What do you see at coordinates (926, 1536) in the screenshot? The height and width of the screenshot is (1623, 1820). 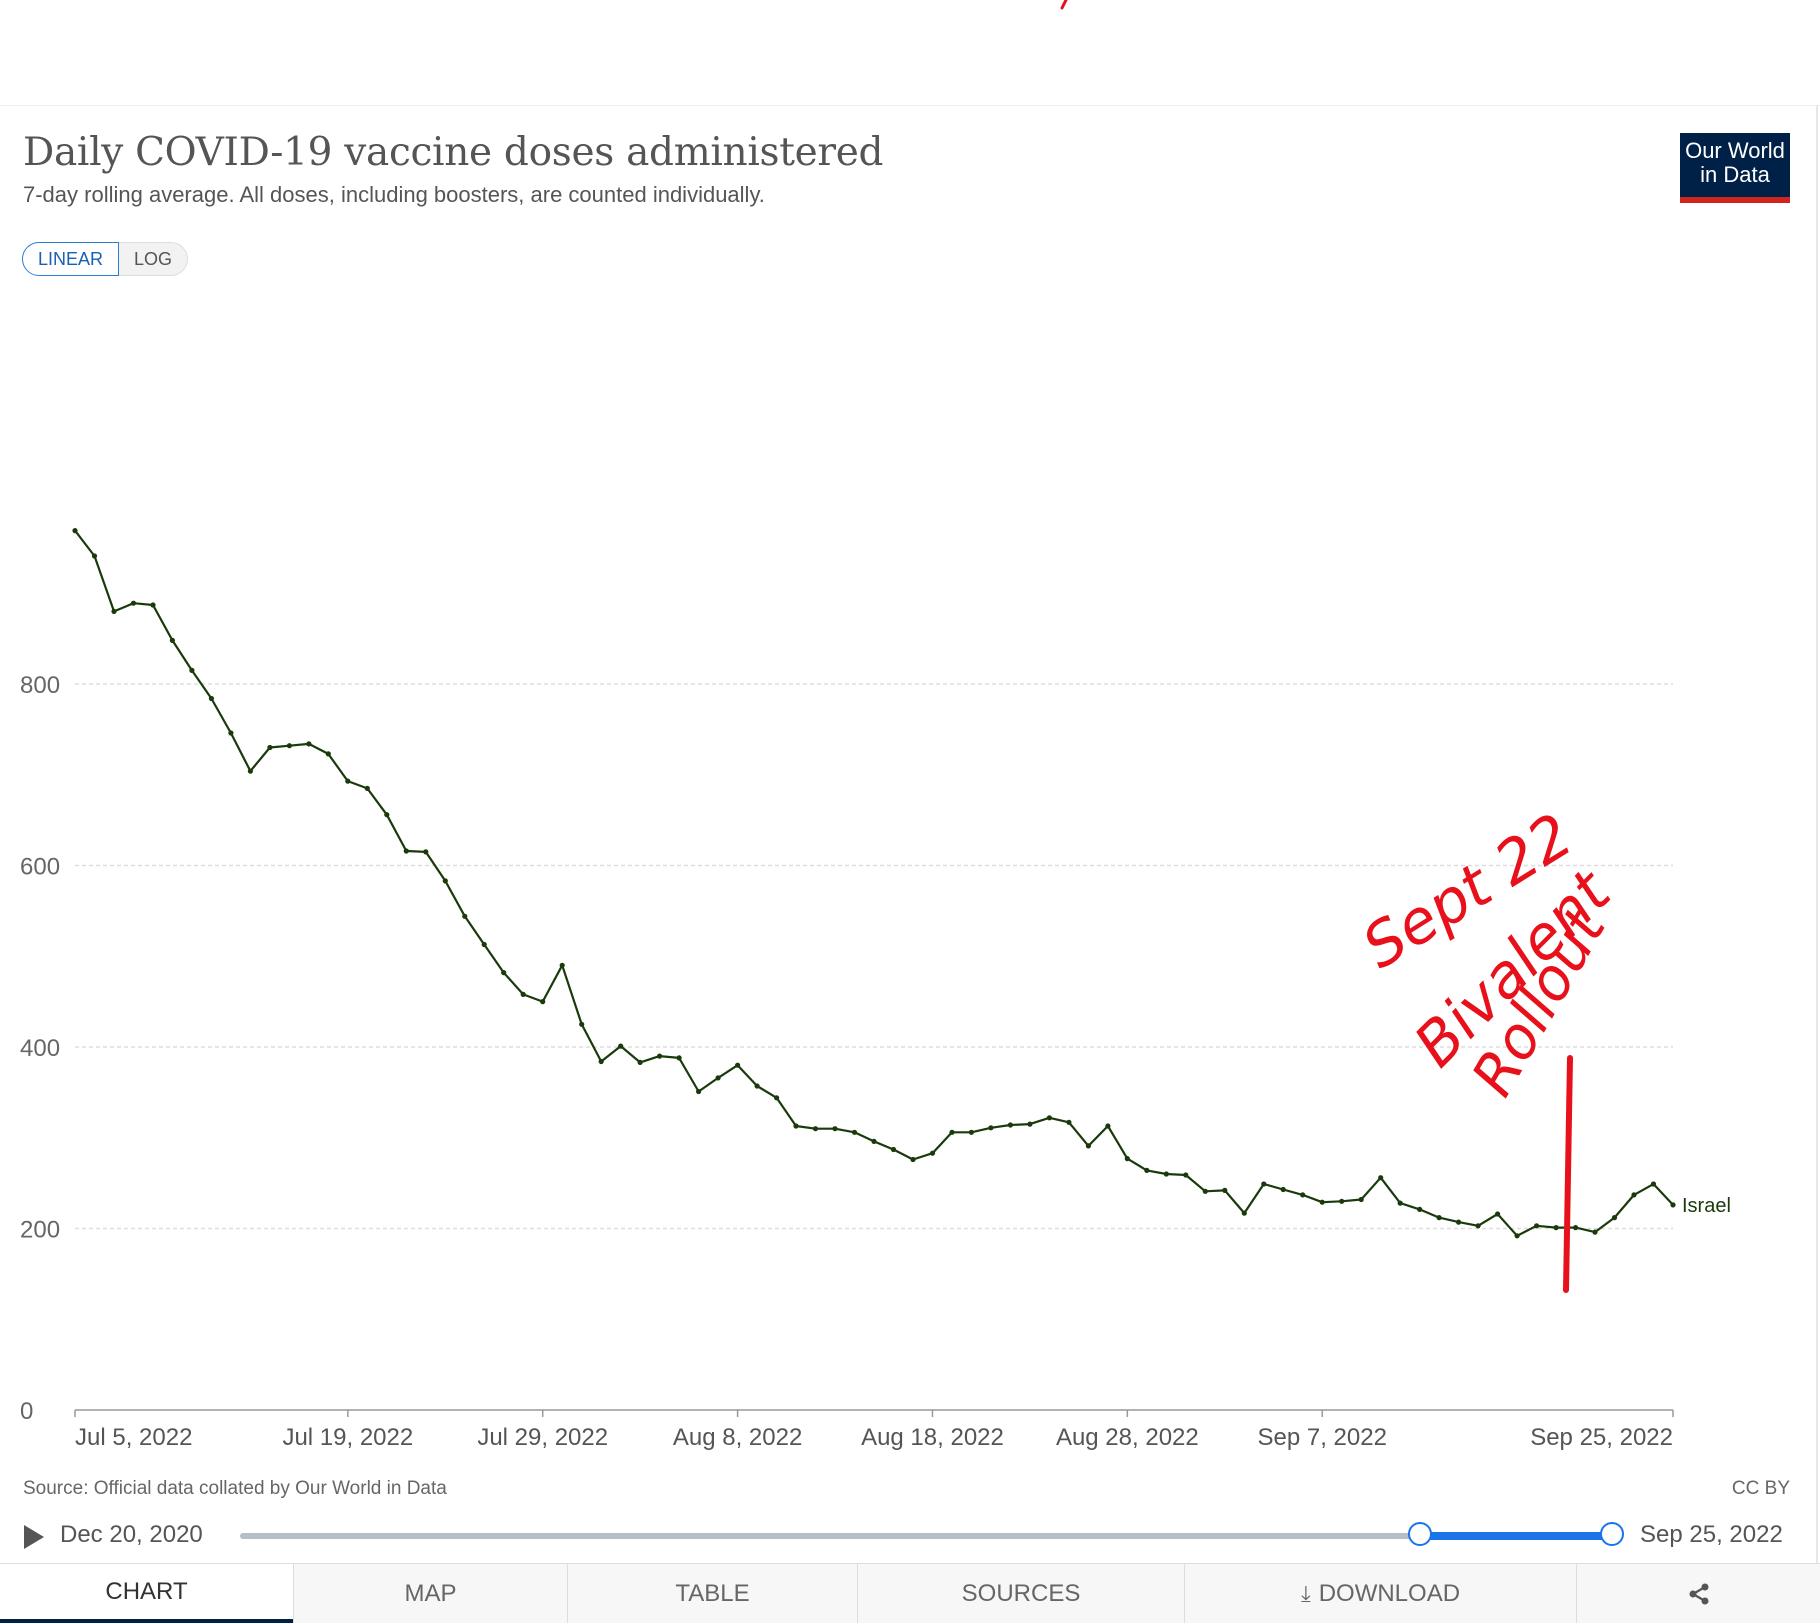 I see `timeline-track` at bounding box center [926, 1536].